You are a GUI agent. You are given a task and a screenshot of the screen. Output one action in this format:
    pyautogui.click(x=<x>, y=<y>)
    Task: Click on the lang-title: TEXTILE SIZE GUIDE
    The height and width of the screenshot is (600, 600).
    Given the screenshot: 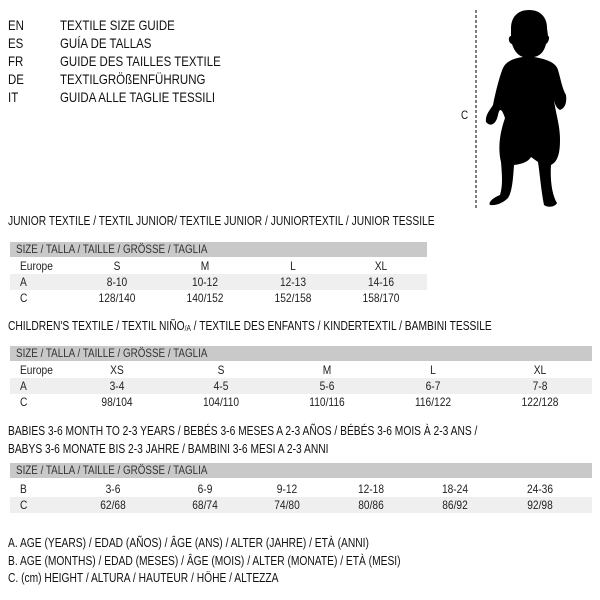 What is the action you would take?
    pyautogui.click(x=117, y=25)
    